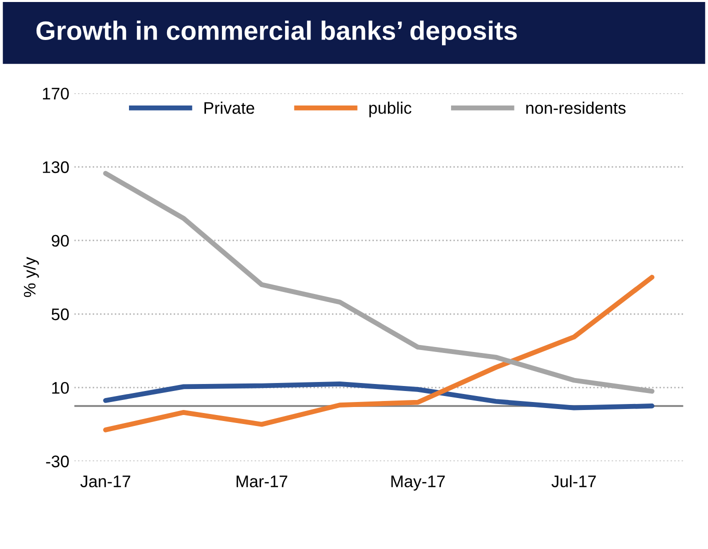 This screenshot has height=549, width=708. I want to click on legend-label: non-residents, so click(576, 108).